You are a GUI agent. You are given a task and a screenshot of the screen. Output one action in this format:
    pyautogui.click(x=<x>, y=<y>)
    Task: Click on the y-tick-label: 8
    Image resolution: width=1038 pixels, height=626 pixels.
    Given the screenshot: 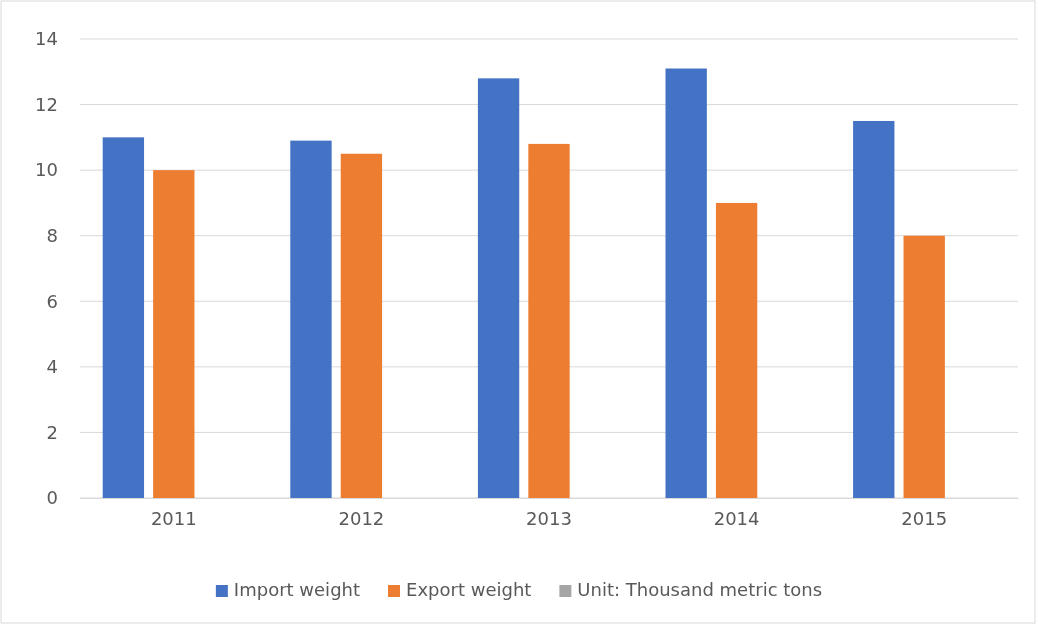 What is the action you would take?
    pyautogui.click(x=52, y=235)
    